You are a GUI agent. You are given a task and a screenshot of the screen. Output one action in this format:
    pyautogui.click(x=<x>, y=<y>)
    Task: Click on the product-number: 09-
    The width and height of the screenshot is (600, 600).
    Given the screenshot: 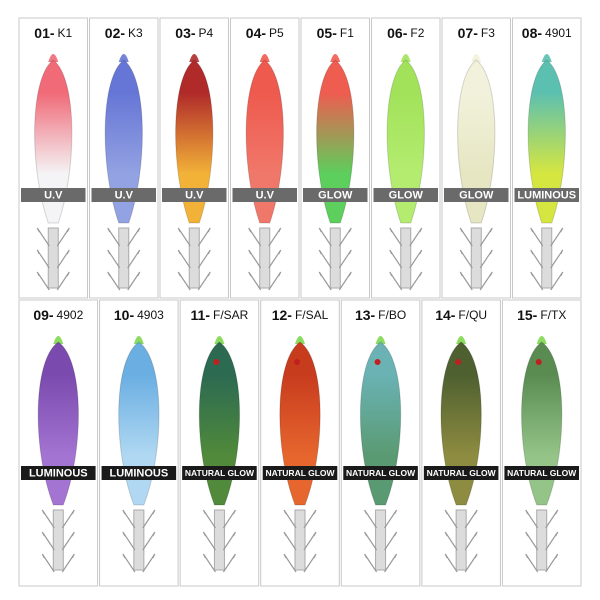 What is the action you would take?
    pyautogui.click(x=43, y=315)
    